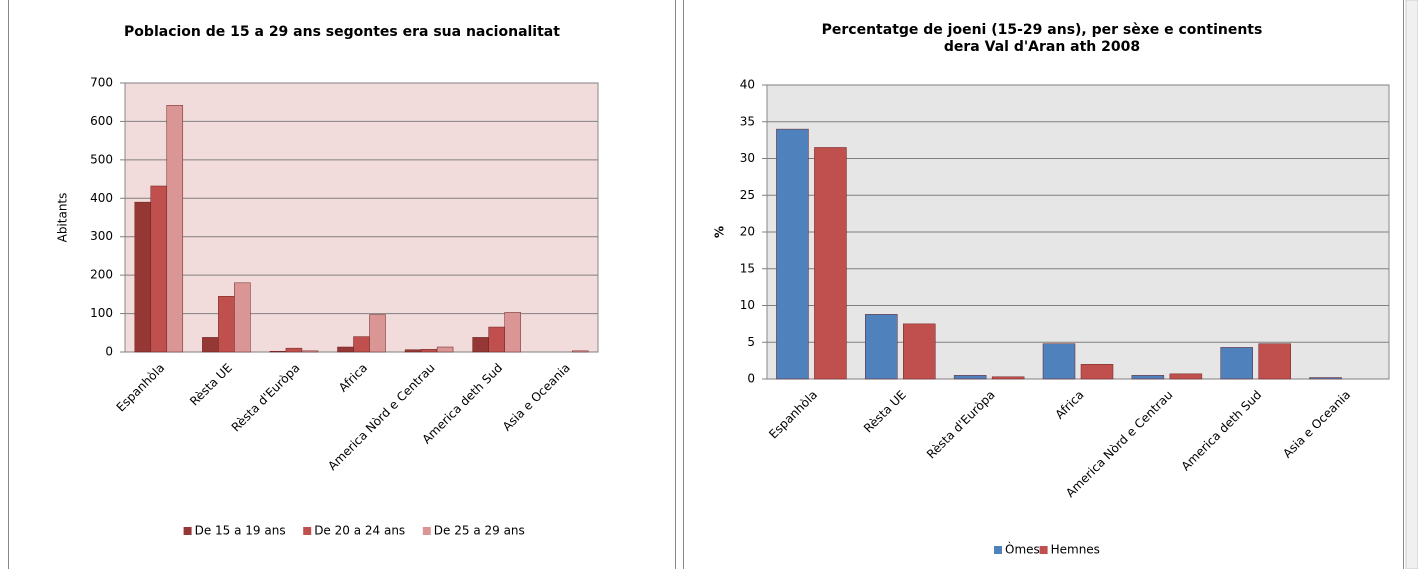 The height and width of the screenshot is (573, 1418). Describe the element at coordinates (63, 218) in the screenshot. I see `y-axis-label: Abitants` at that location.